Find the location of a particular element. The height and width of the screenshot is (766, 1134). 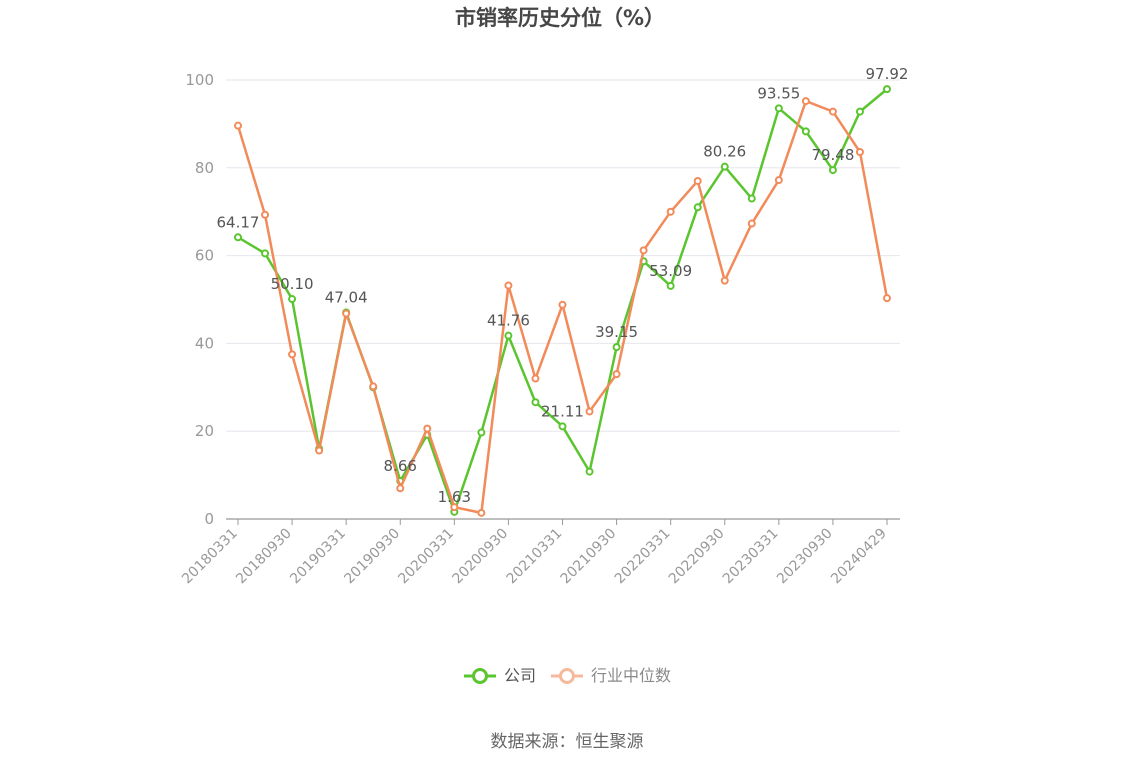

data-label: 1.63 is located at coordinates (454, 497).